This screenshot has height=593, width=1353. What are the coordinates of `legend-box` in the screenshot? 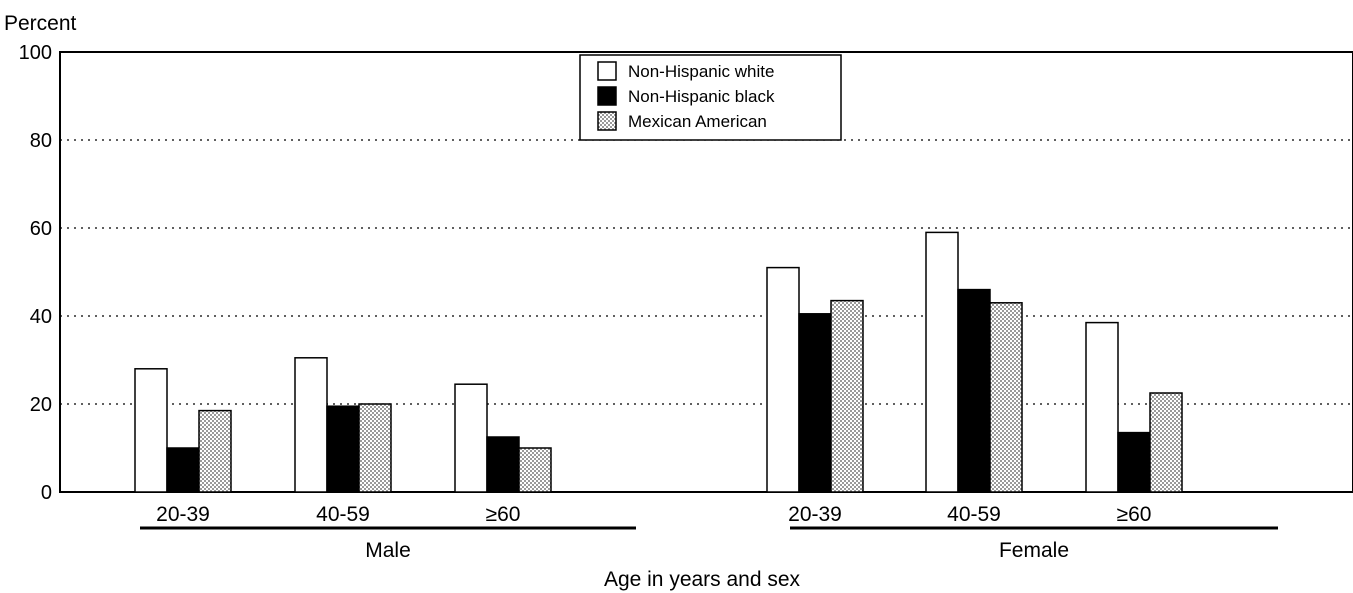 It's located at (710, 97).